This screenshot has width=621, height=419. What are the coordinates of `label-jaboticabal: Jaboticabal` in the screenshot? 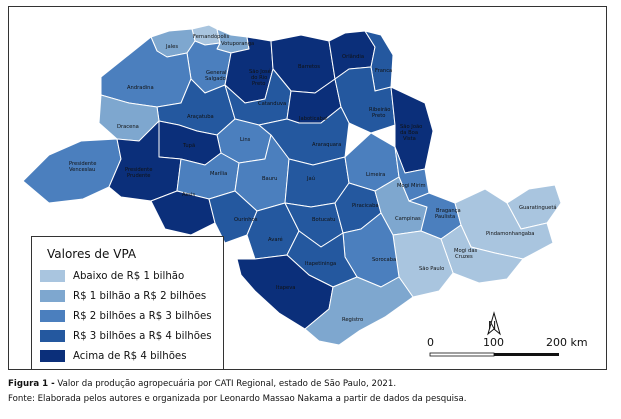 It's located at (313, 119).